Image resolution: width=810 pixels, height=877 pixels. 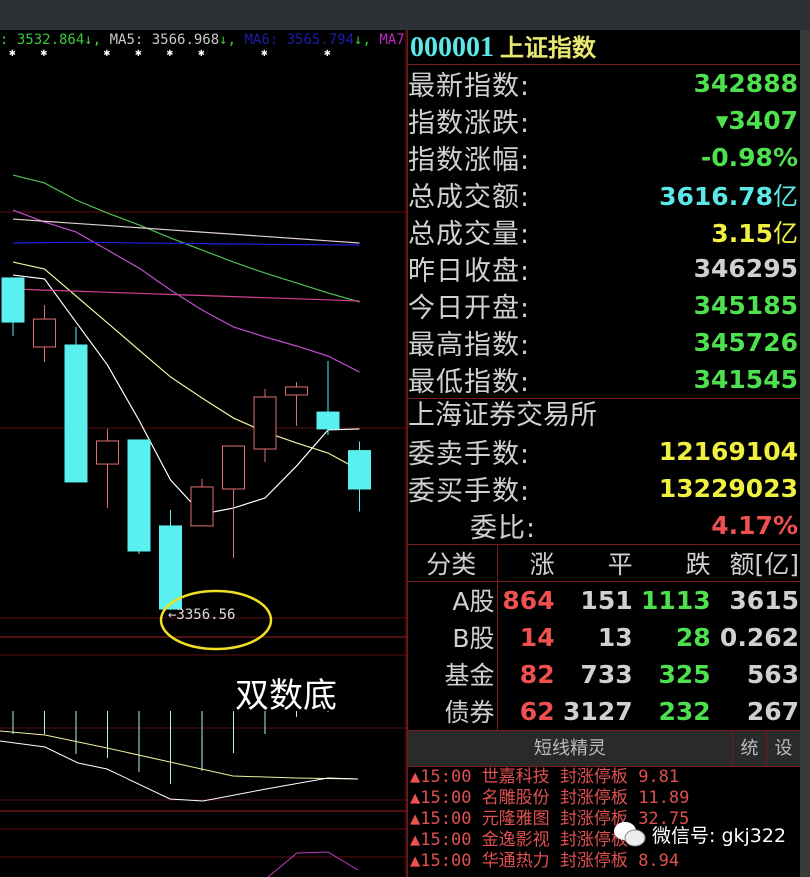 What do you see at coordinates (598, 711) in the screenshot?
I see `table-cell: 3127` at bounding box center [598, 711].